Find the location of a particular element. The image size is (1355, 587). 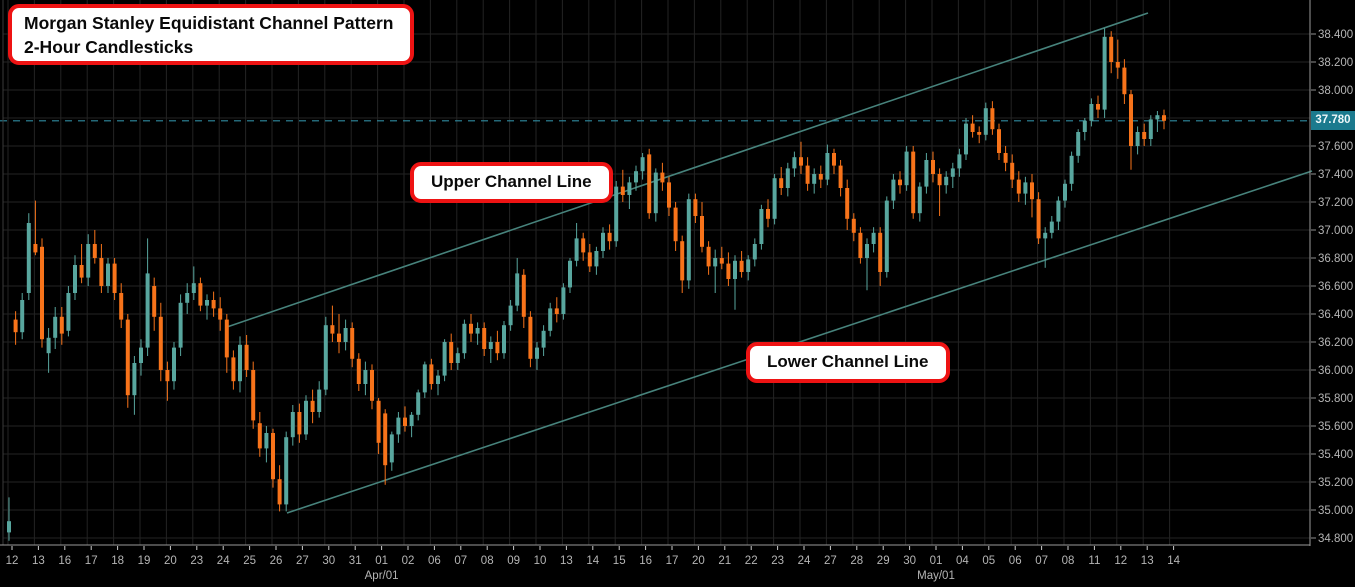

x-axis-label: 11 is located at coordinates (1094, 561).